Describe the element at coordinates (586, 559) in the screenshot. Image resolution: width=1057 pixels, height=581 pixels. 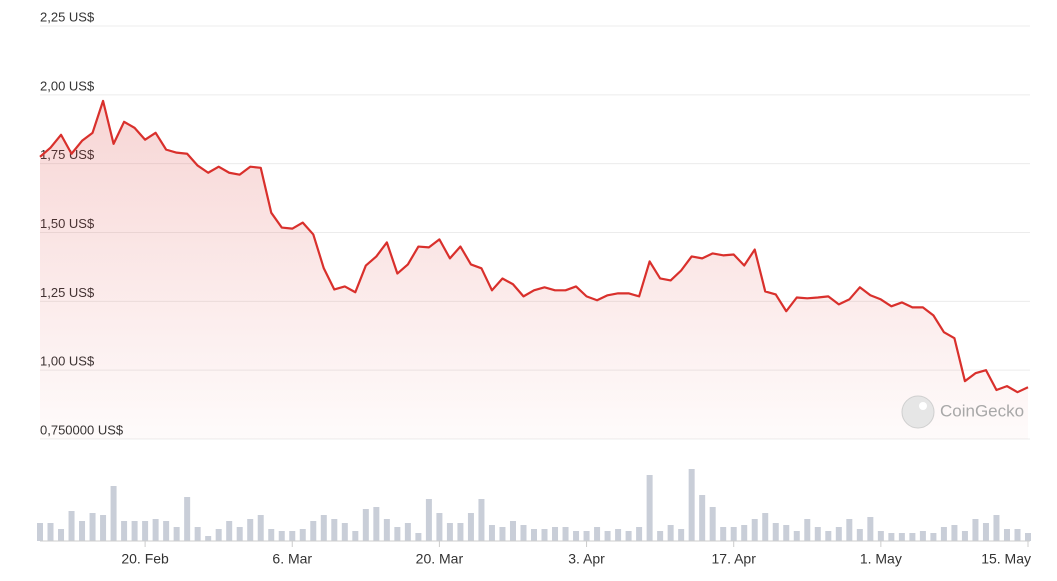
I see `x-tick-label: 3. Apr` at that location.